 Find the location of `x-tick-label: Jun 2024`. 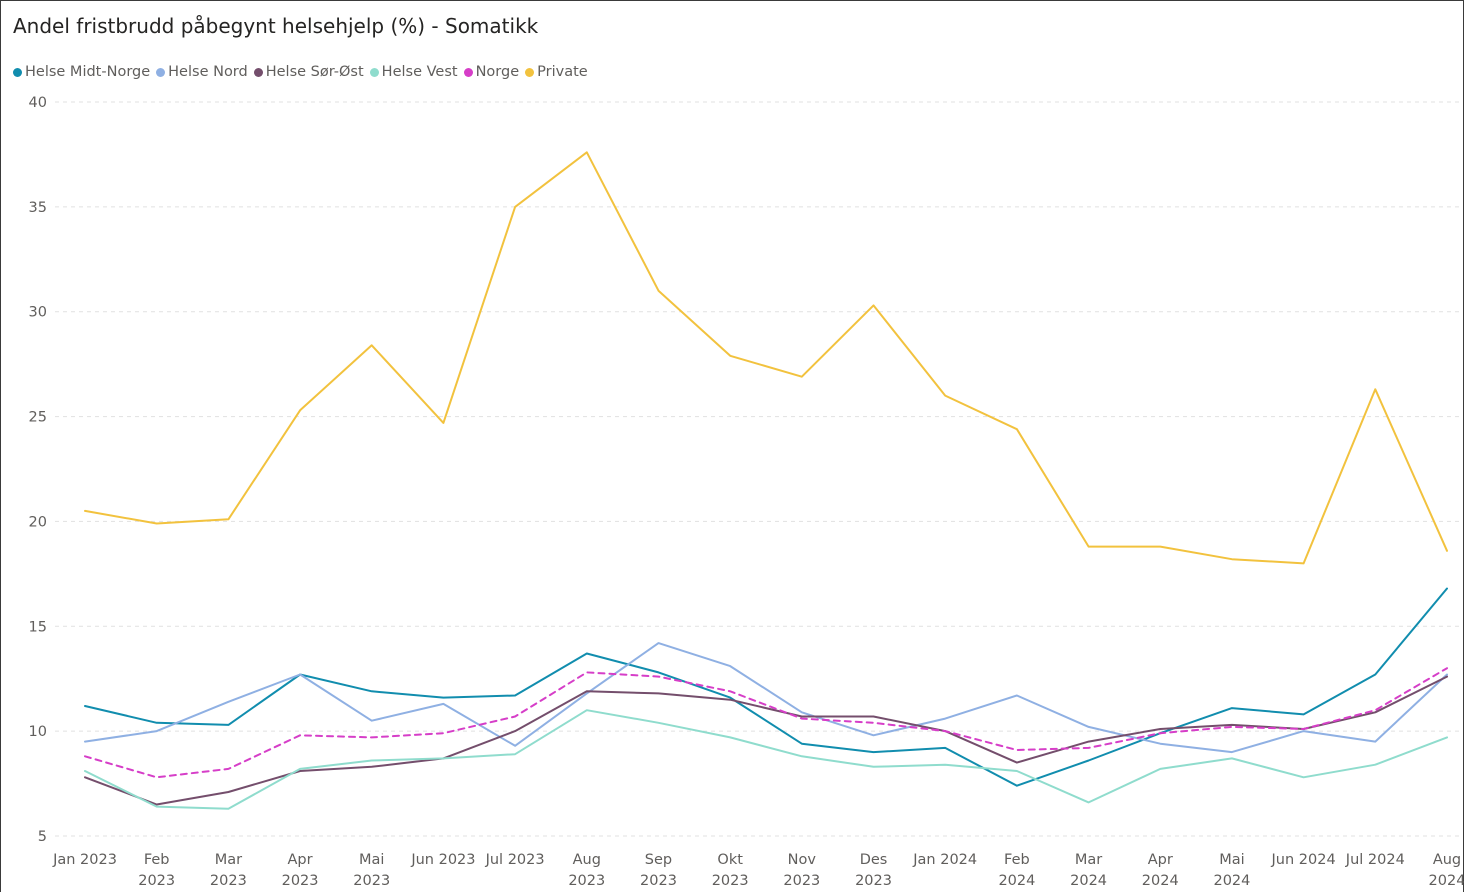

x-tick-label: Jun 2024 is located at coordinates (1303, 860).